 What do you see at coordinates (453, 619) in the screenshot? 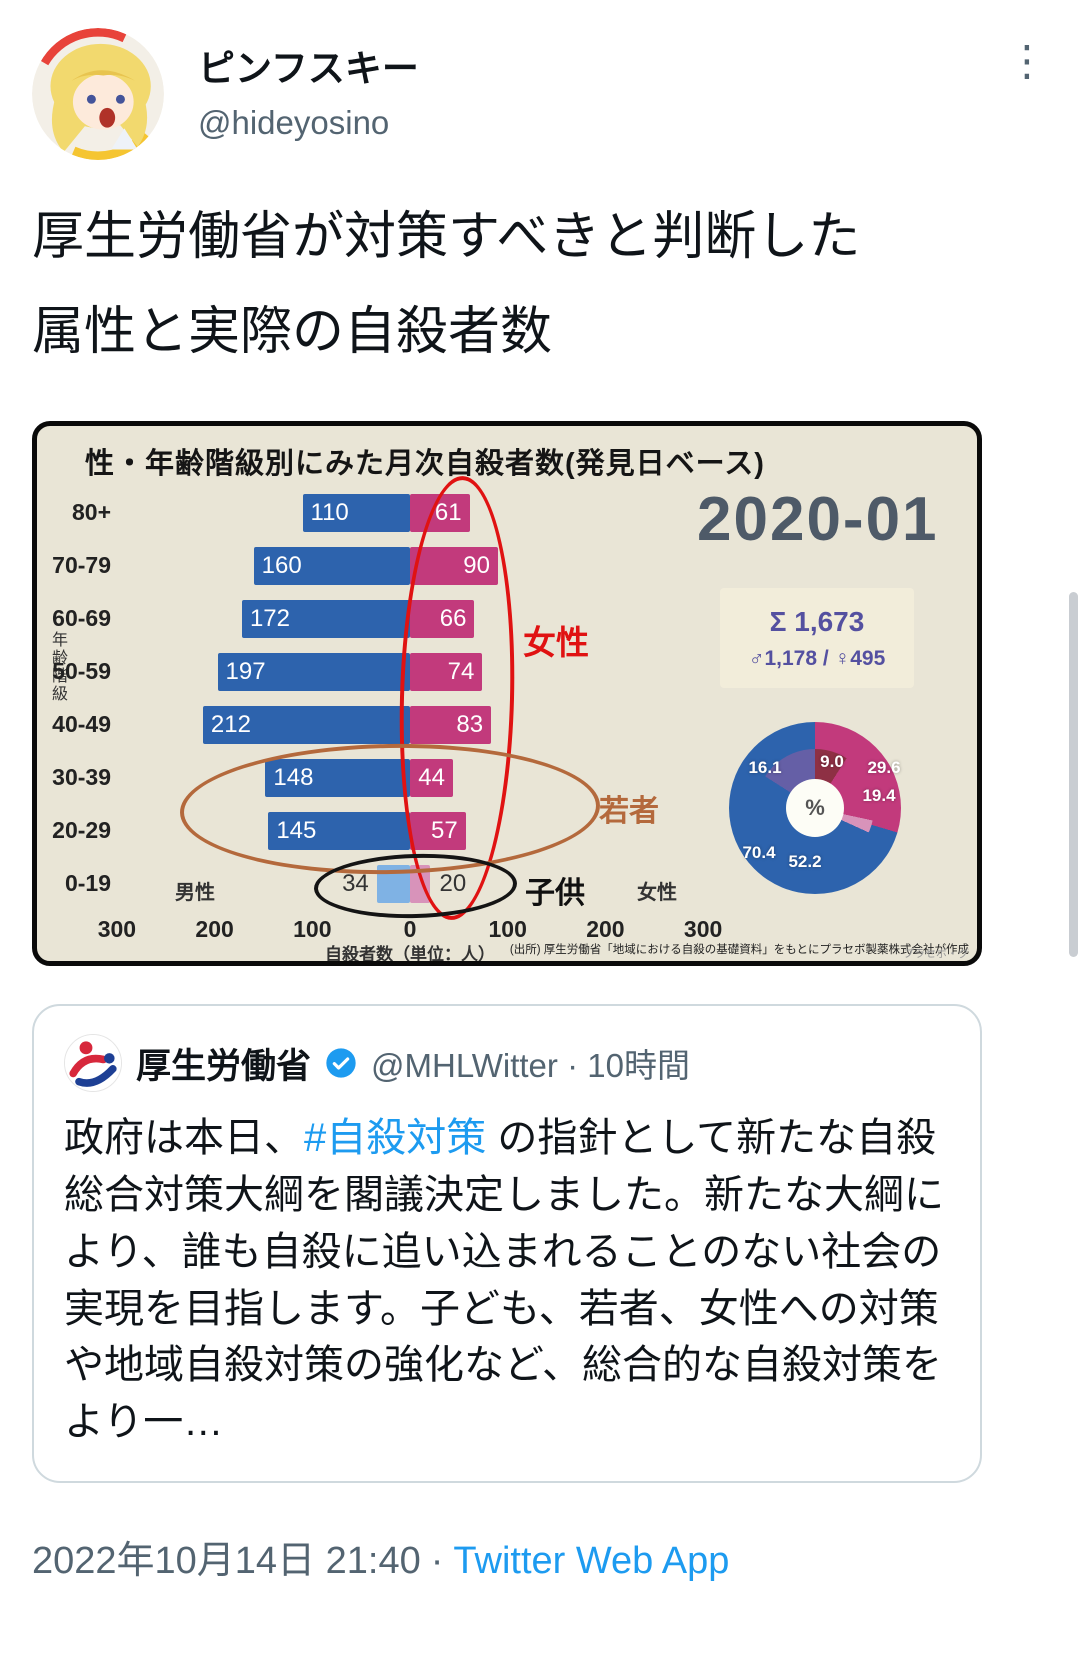
I see `female-value: 66` at bounding box center [453, 619].